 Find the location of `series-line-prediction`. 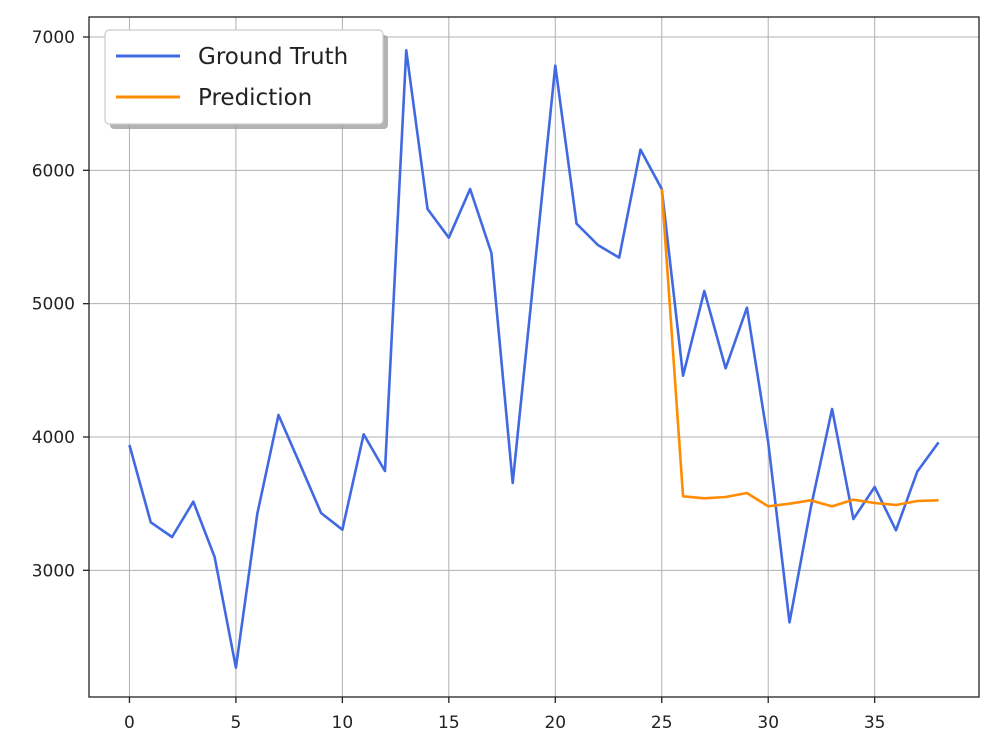

series-line-prediction is located at coordinates (799, 348).